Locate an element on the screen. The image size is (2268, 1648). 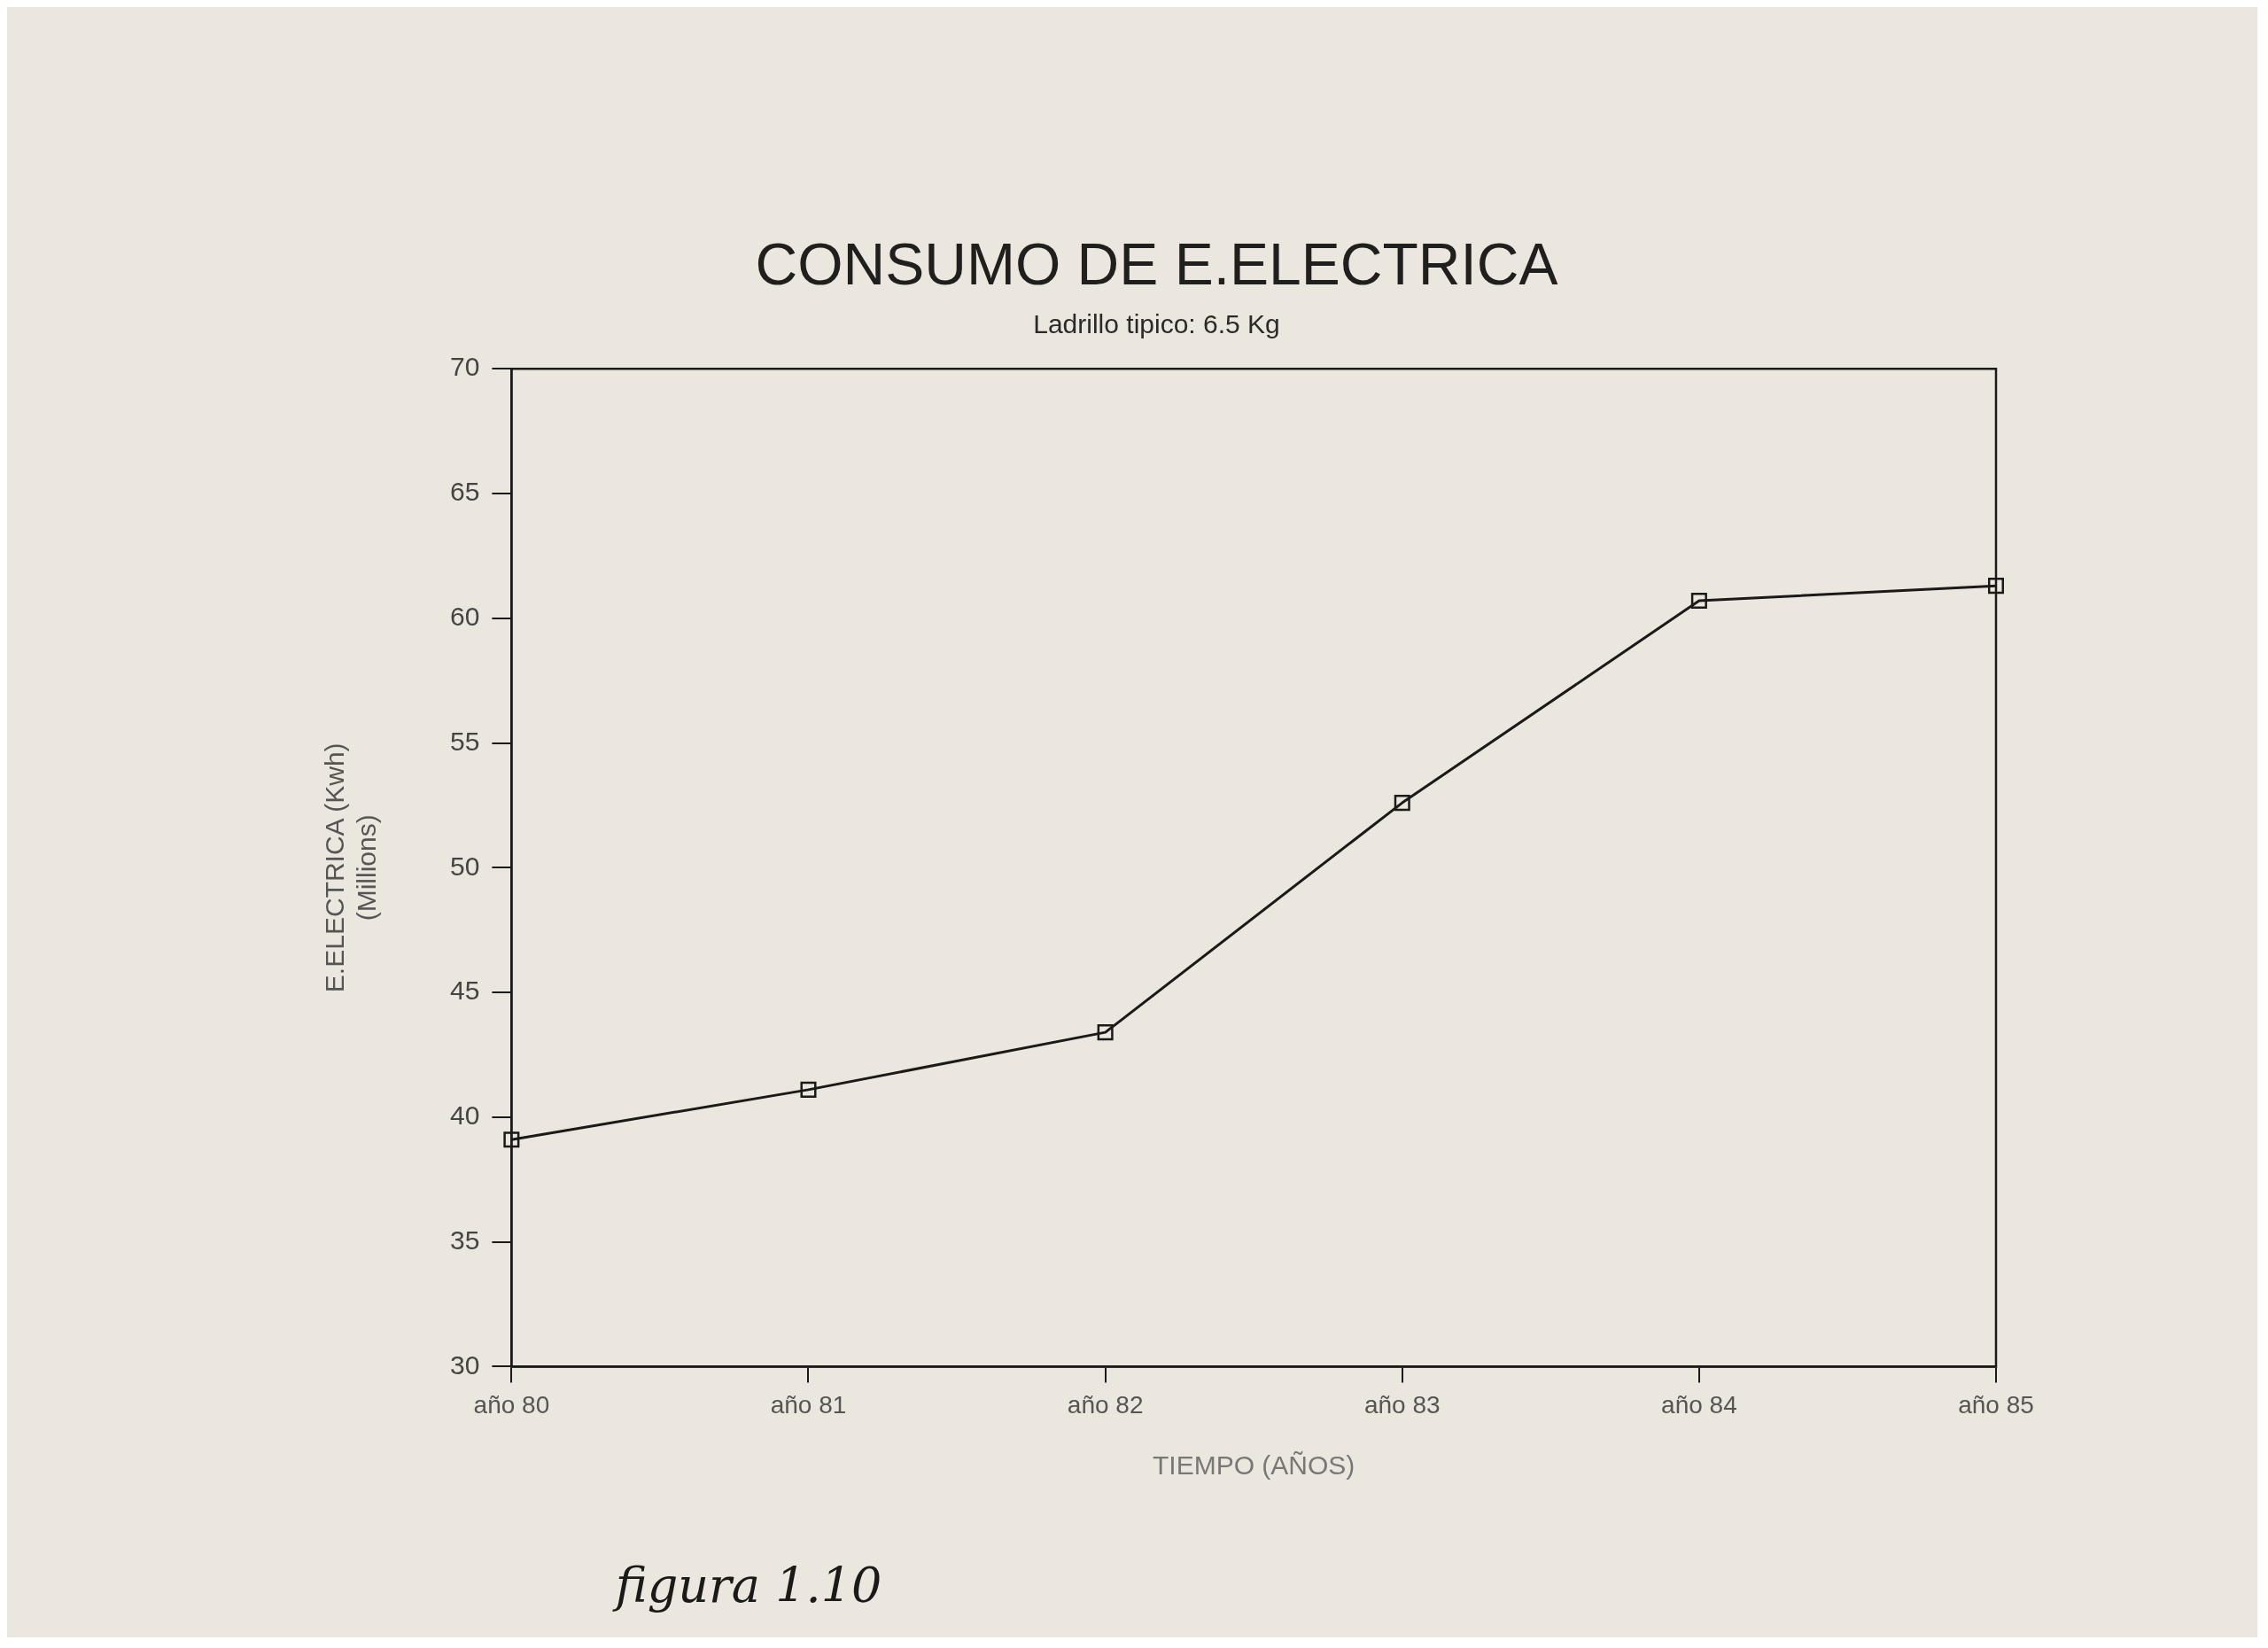
y-tick-label: 50 is located at coordinates (464, 866).